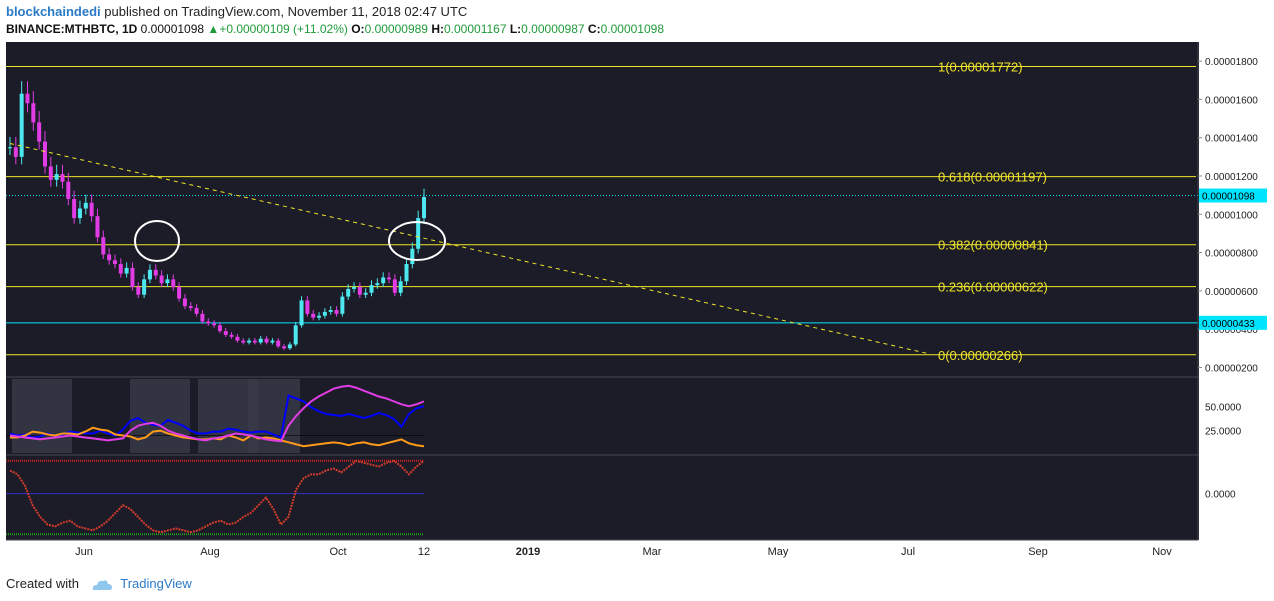  I want to click on x-tick-label: Jun, so click(84, 552).